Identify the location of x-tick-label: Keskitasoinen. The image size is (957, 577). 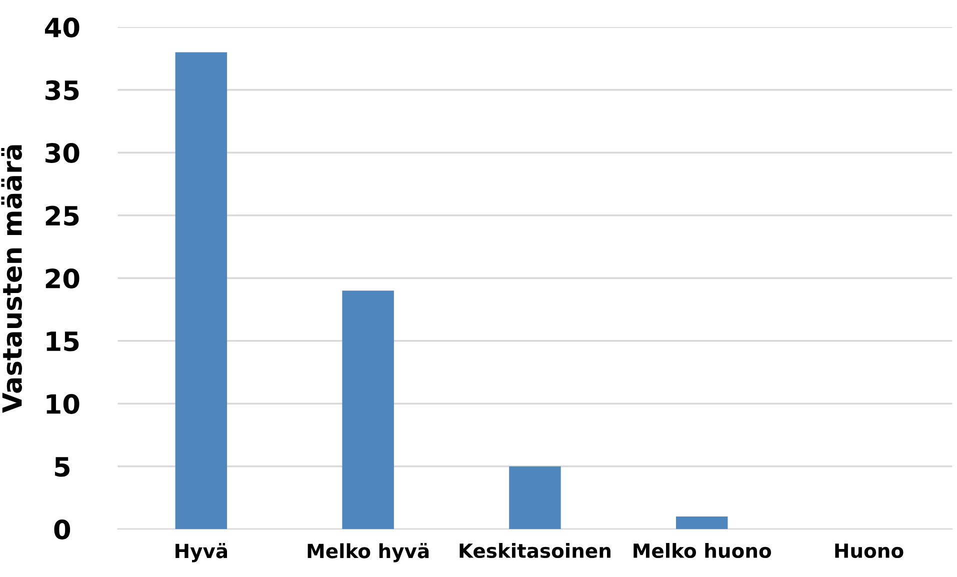
(535, 550).